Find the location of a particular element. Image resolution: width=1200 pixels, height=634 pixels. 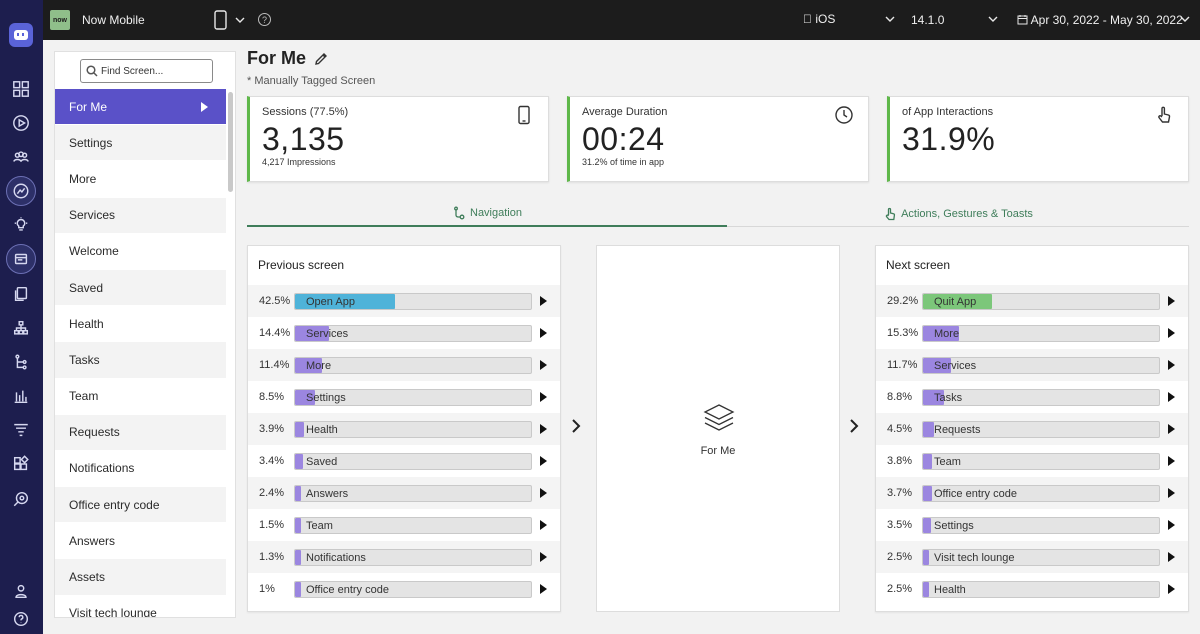

flow-row: 11.4% More is located at coordinates (404, 365).